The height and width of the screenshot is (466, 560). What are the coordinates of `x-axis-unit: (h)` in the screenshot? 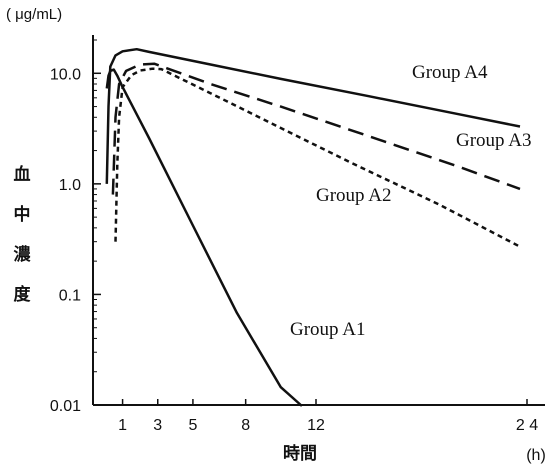 It's located at (536, 455).